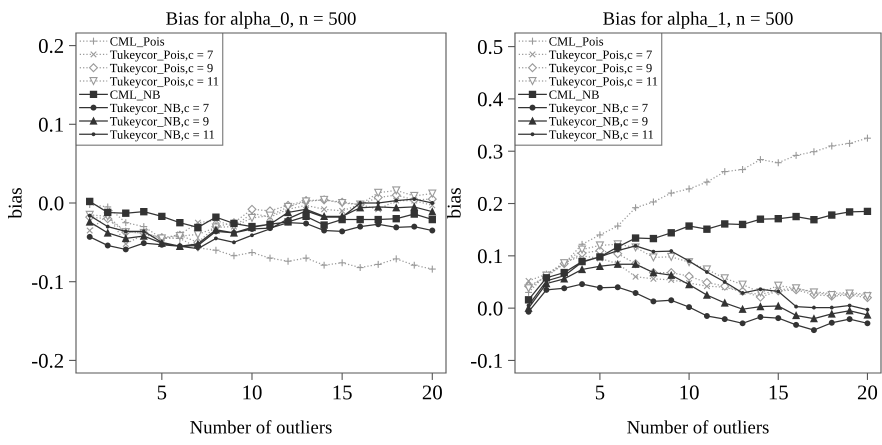 This screenshot has width=882, height=445. What do you see at coordinates (698, 20) in the screenshot?
I see `chart-title: Bias for alpha_1, n = 500` at bounding box center [698, 20].